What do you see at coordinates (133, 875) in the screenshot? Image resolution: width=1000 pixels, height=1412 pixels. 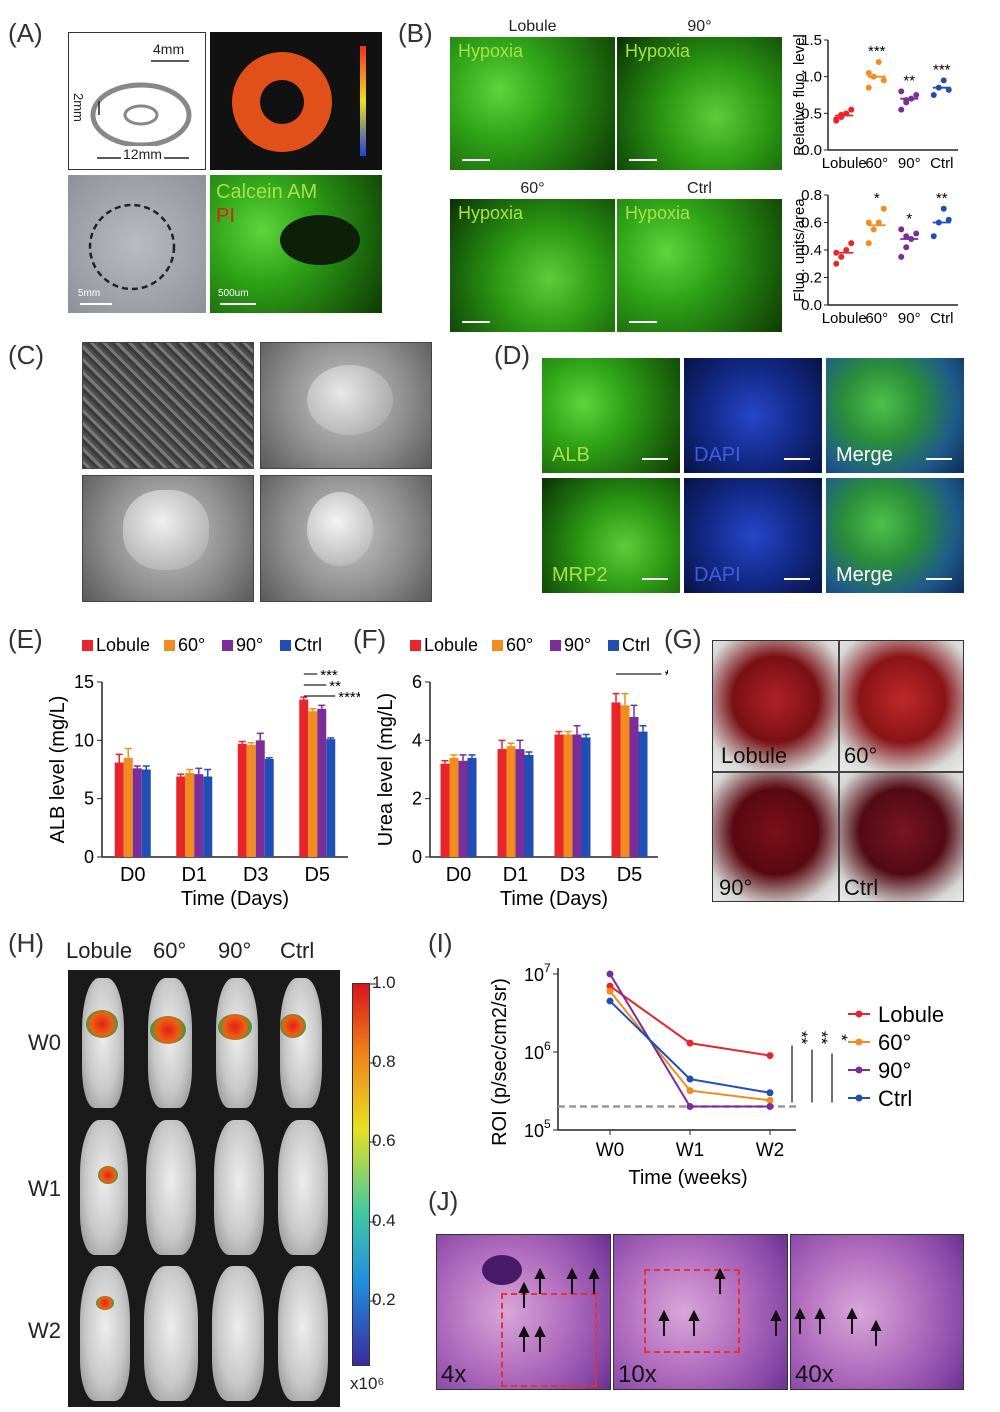 I see `x-tick-label: D0` at bounding box center [133, 875].